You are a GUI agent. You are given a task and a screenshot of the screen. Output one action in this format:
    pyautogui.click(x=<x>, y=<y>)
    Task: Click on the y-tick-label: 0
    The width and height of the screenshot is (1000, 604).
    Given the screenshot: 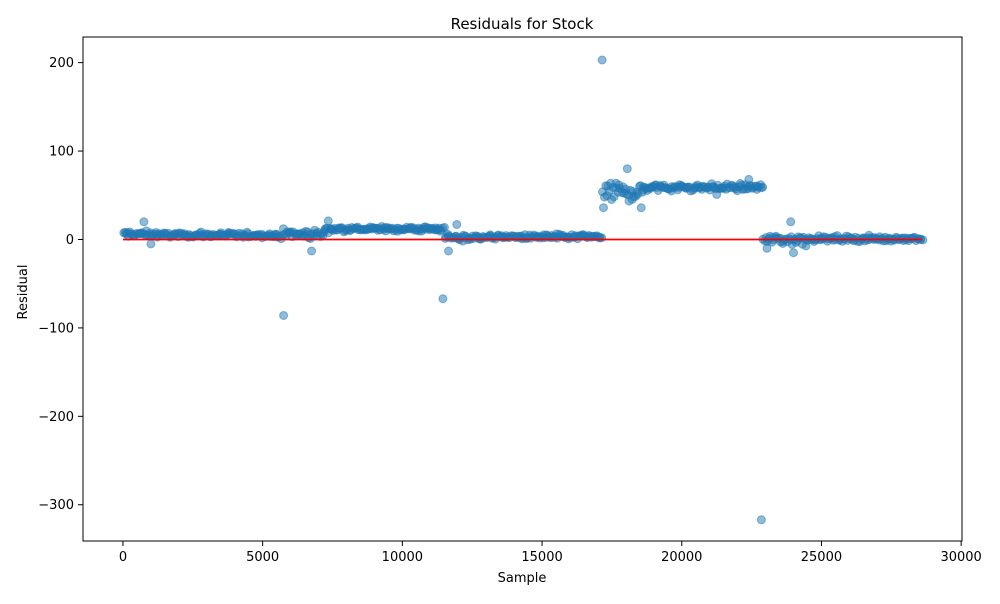 What is the action you would take?
    pyautogui.click(x=70, y=240)
    